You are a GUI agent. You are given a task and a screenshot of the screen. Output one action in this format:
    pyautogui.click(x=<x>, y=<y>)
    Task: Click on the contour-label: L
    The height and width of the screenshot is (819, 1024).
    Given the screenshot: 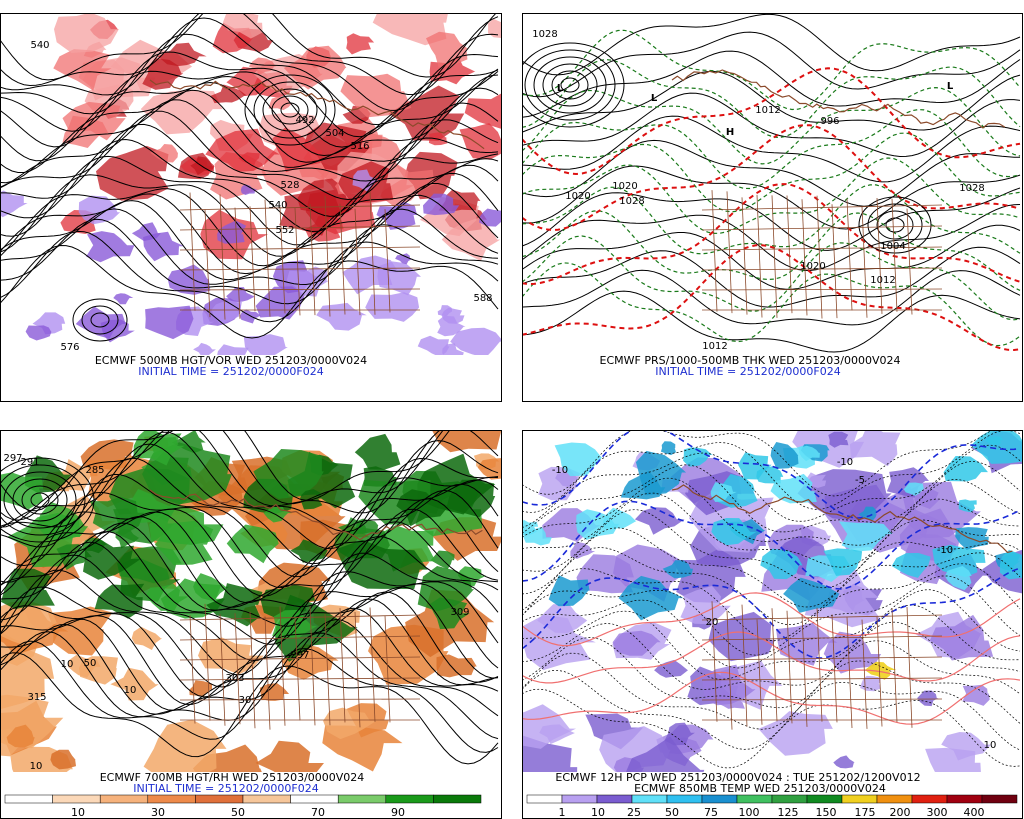 What is the action you would take?
    pyautogui.click(x=950, y=86)
    